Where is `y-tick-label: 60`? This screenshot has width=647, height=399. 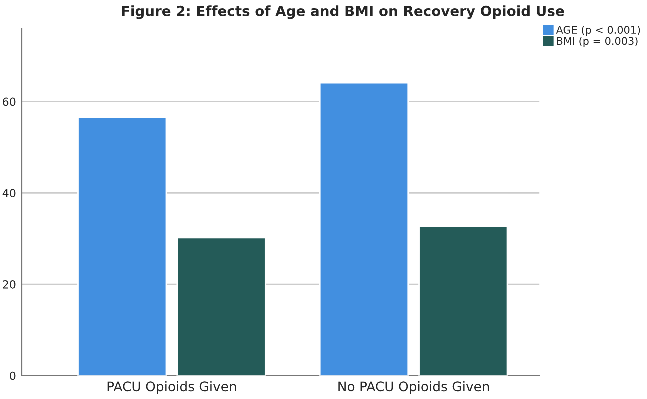
y-tick-label: 60 is located at coordinates (9, 102).